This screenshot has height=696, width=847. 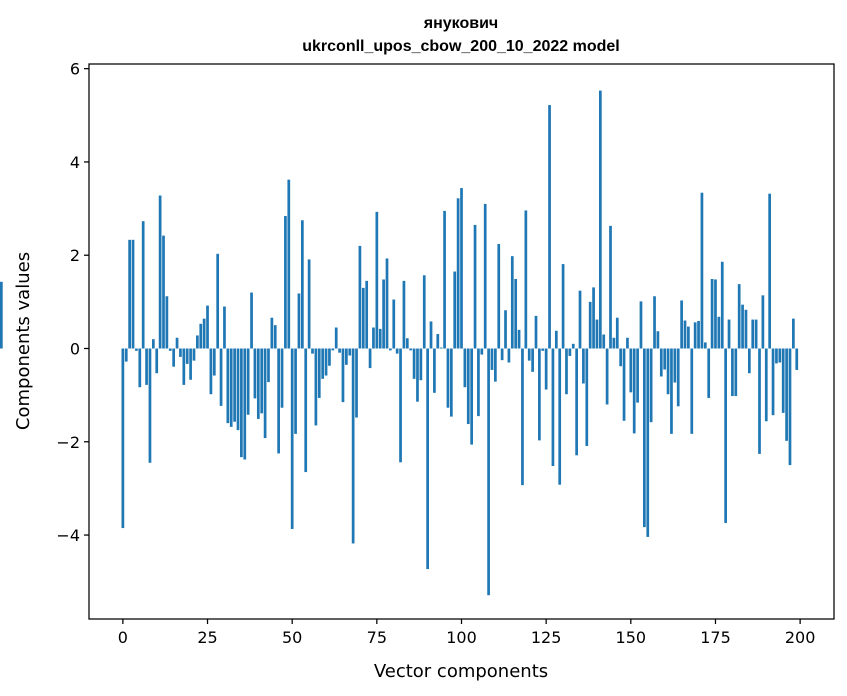 I want to click on x-tick-label: 25, so click(x=207, y=637).